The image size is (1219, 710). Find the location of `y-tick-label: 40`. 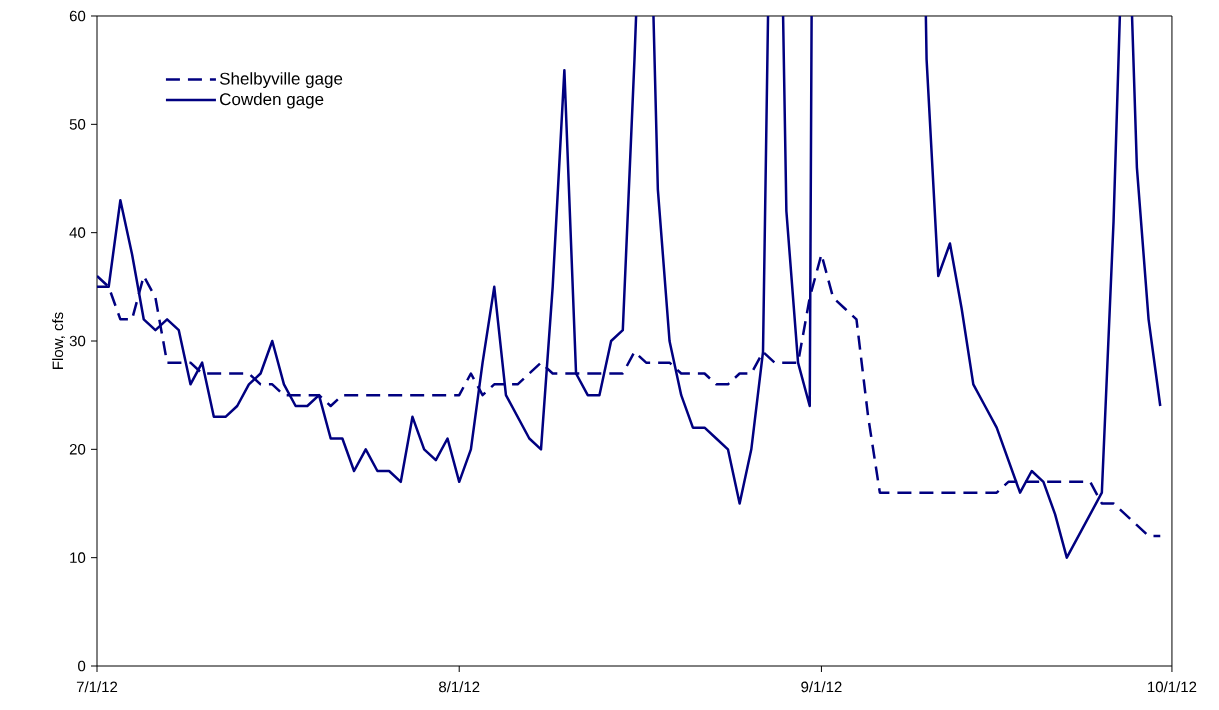

y-tick-label: 40 is located at coordinates (77, 232).